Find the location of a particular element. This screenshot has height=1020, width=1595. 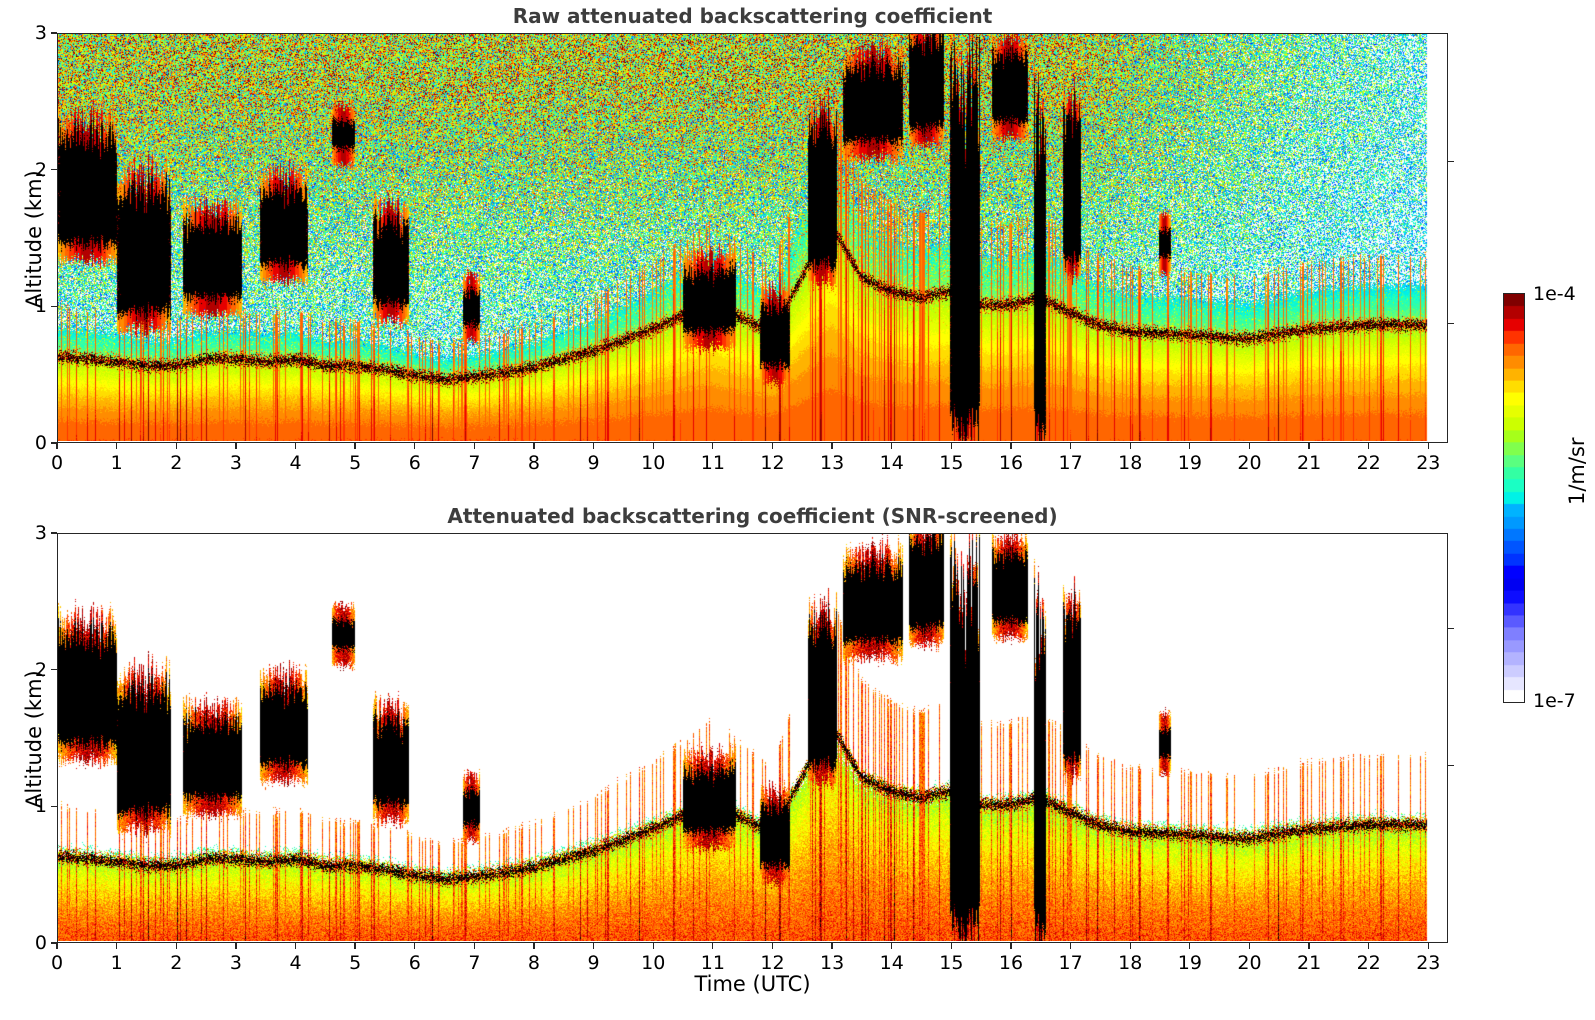

x-tick-label-raw-16: 16 is located at coordinates (1011, 463).